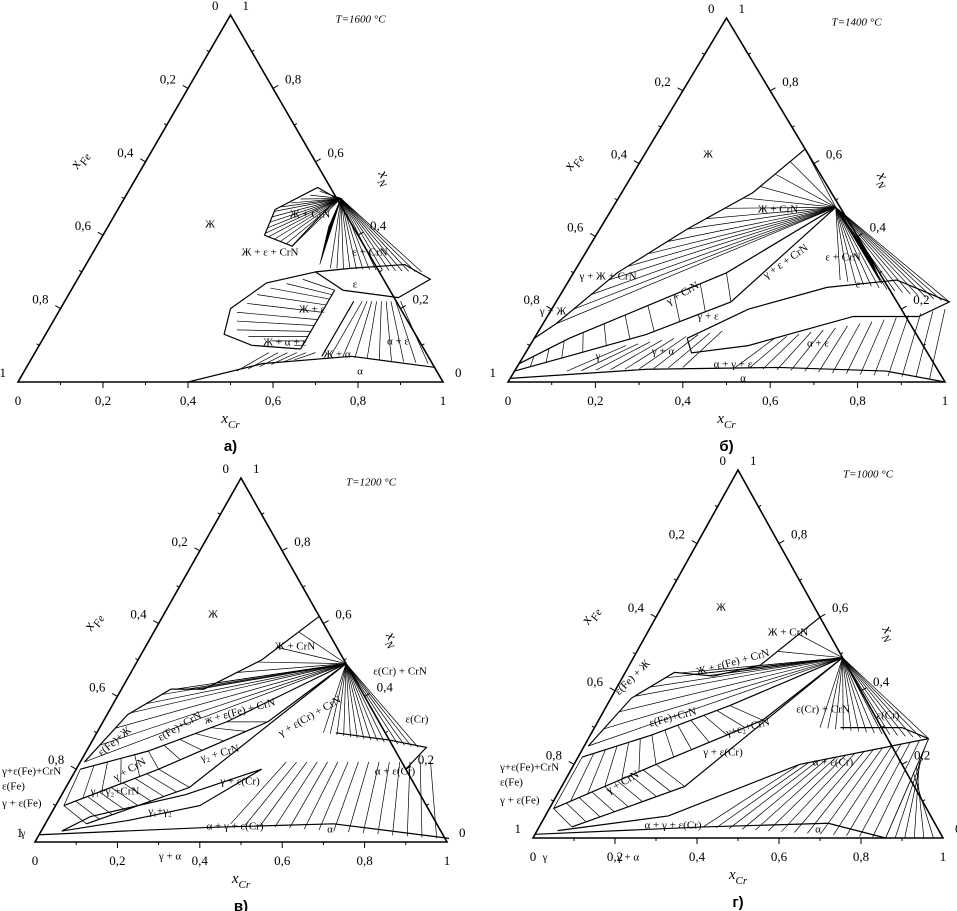  What do you see at coordinates (337, 355) in the screenshot?
I see `phase-region-label: Ж + α` at bounding box center [337, 355].